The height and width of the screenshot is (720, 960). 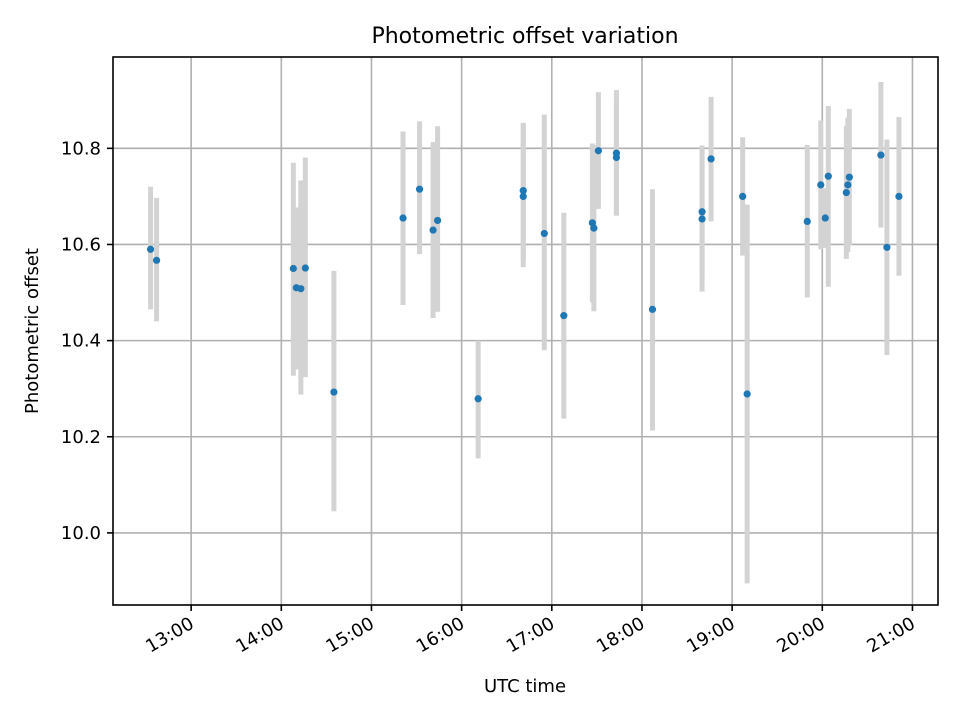 I want to click on y-tick-label: 10.0, so click(x=81, y=533).